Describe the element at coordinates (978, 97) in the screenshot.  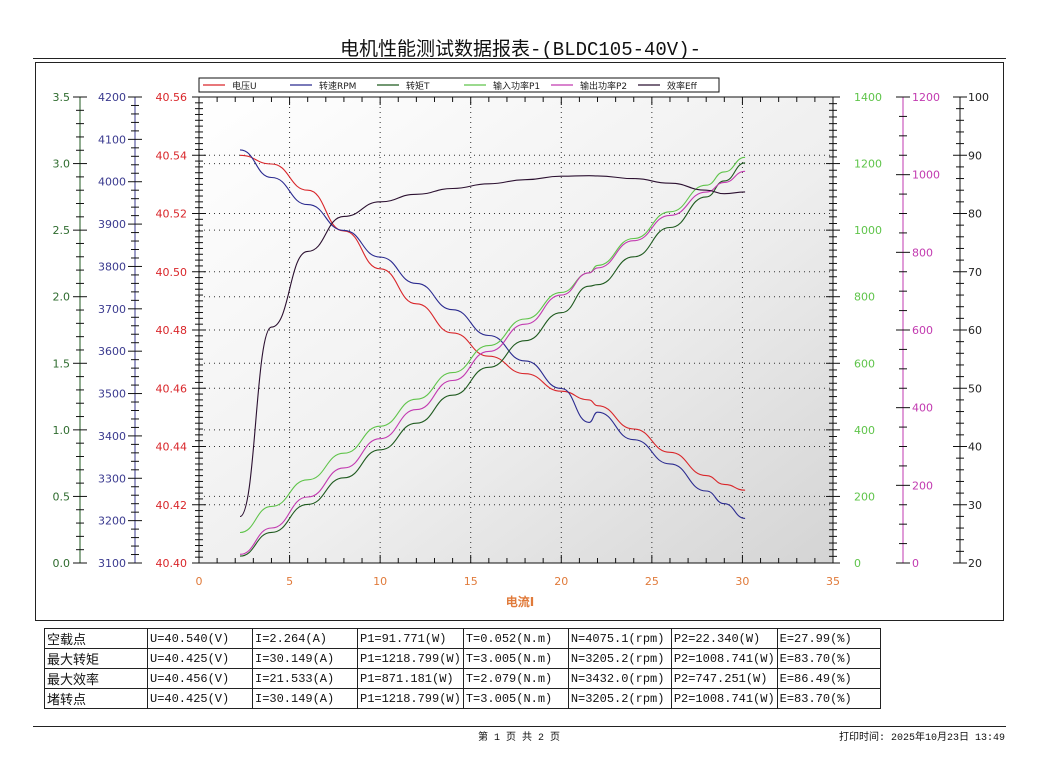
I see `svg-text: 100` at that location.